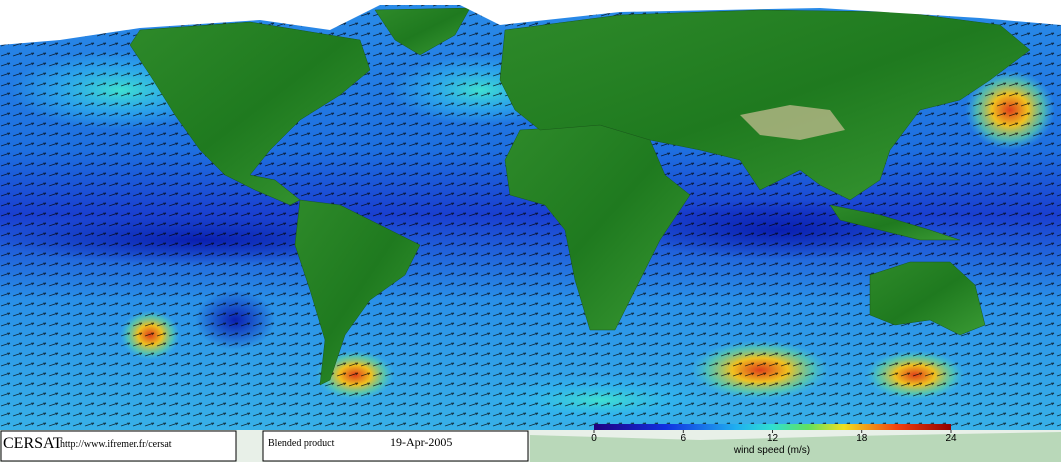  I want to click on maritime-continent, so click(895, 222).